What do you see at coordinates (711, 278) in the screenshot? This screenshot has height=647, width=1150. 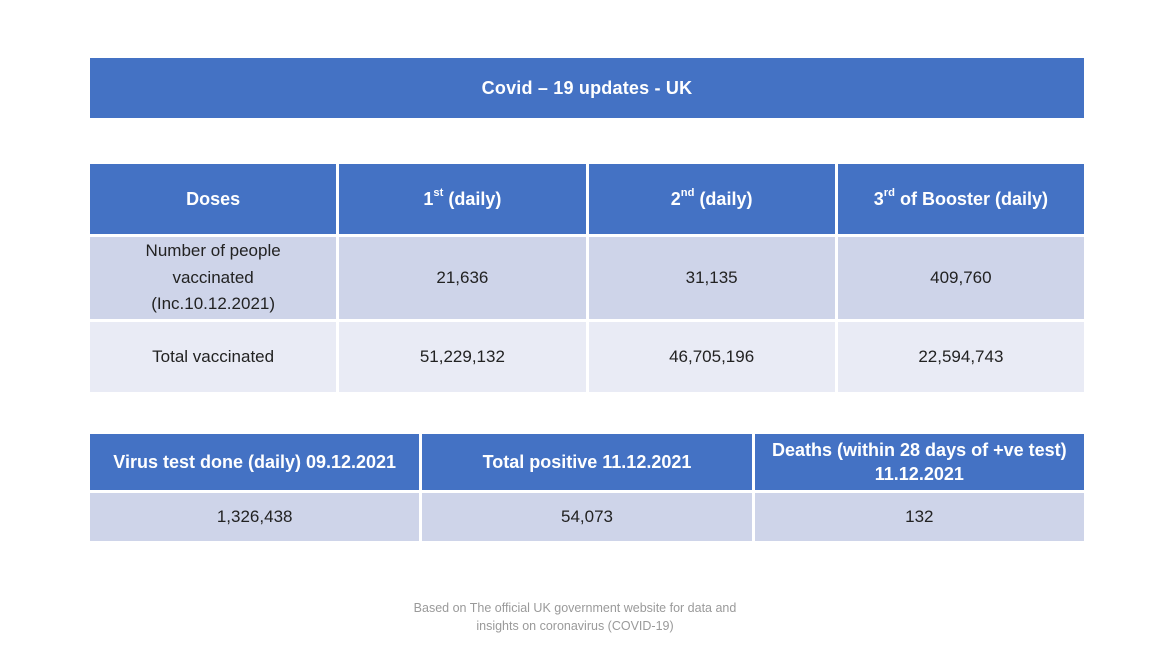 I see `vaccine-value-second-daily: 31,135` at bounding box center [711, 278].